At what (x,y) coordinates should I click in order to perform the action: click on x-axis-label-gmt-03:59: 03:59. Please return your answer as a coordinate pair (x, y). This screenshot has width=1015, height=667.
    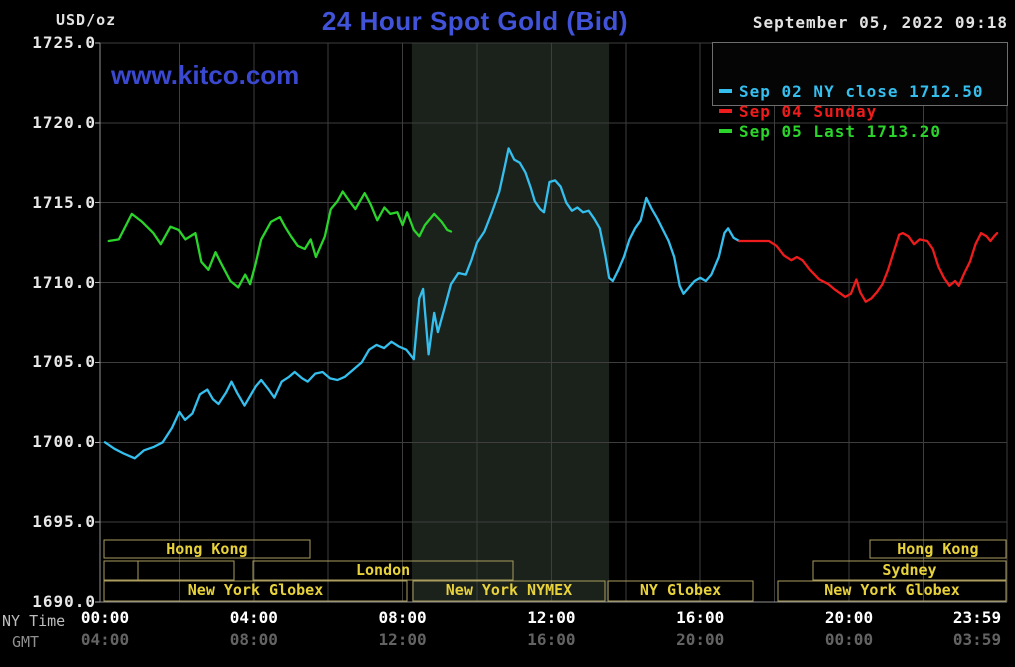
    Looking at the image, I should click on (977, 639).